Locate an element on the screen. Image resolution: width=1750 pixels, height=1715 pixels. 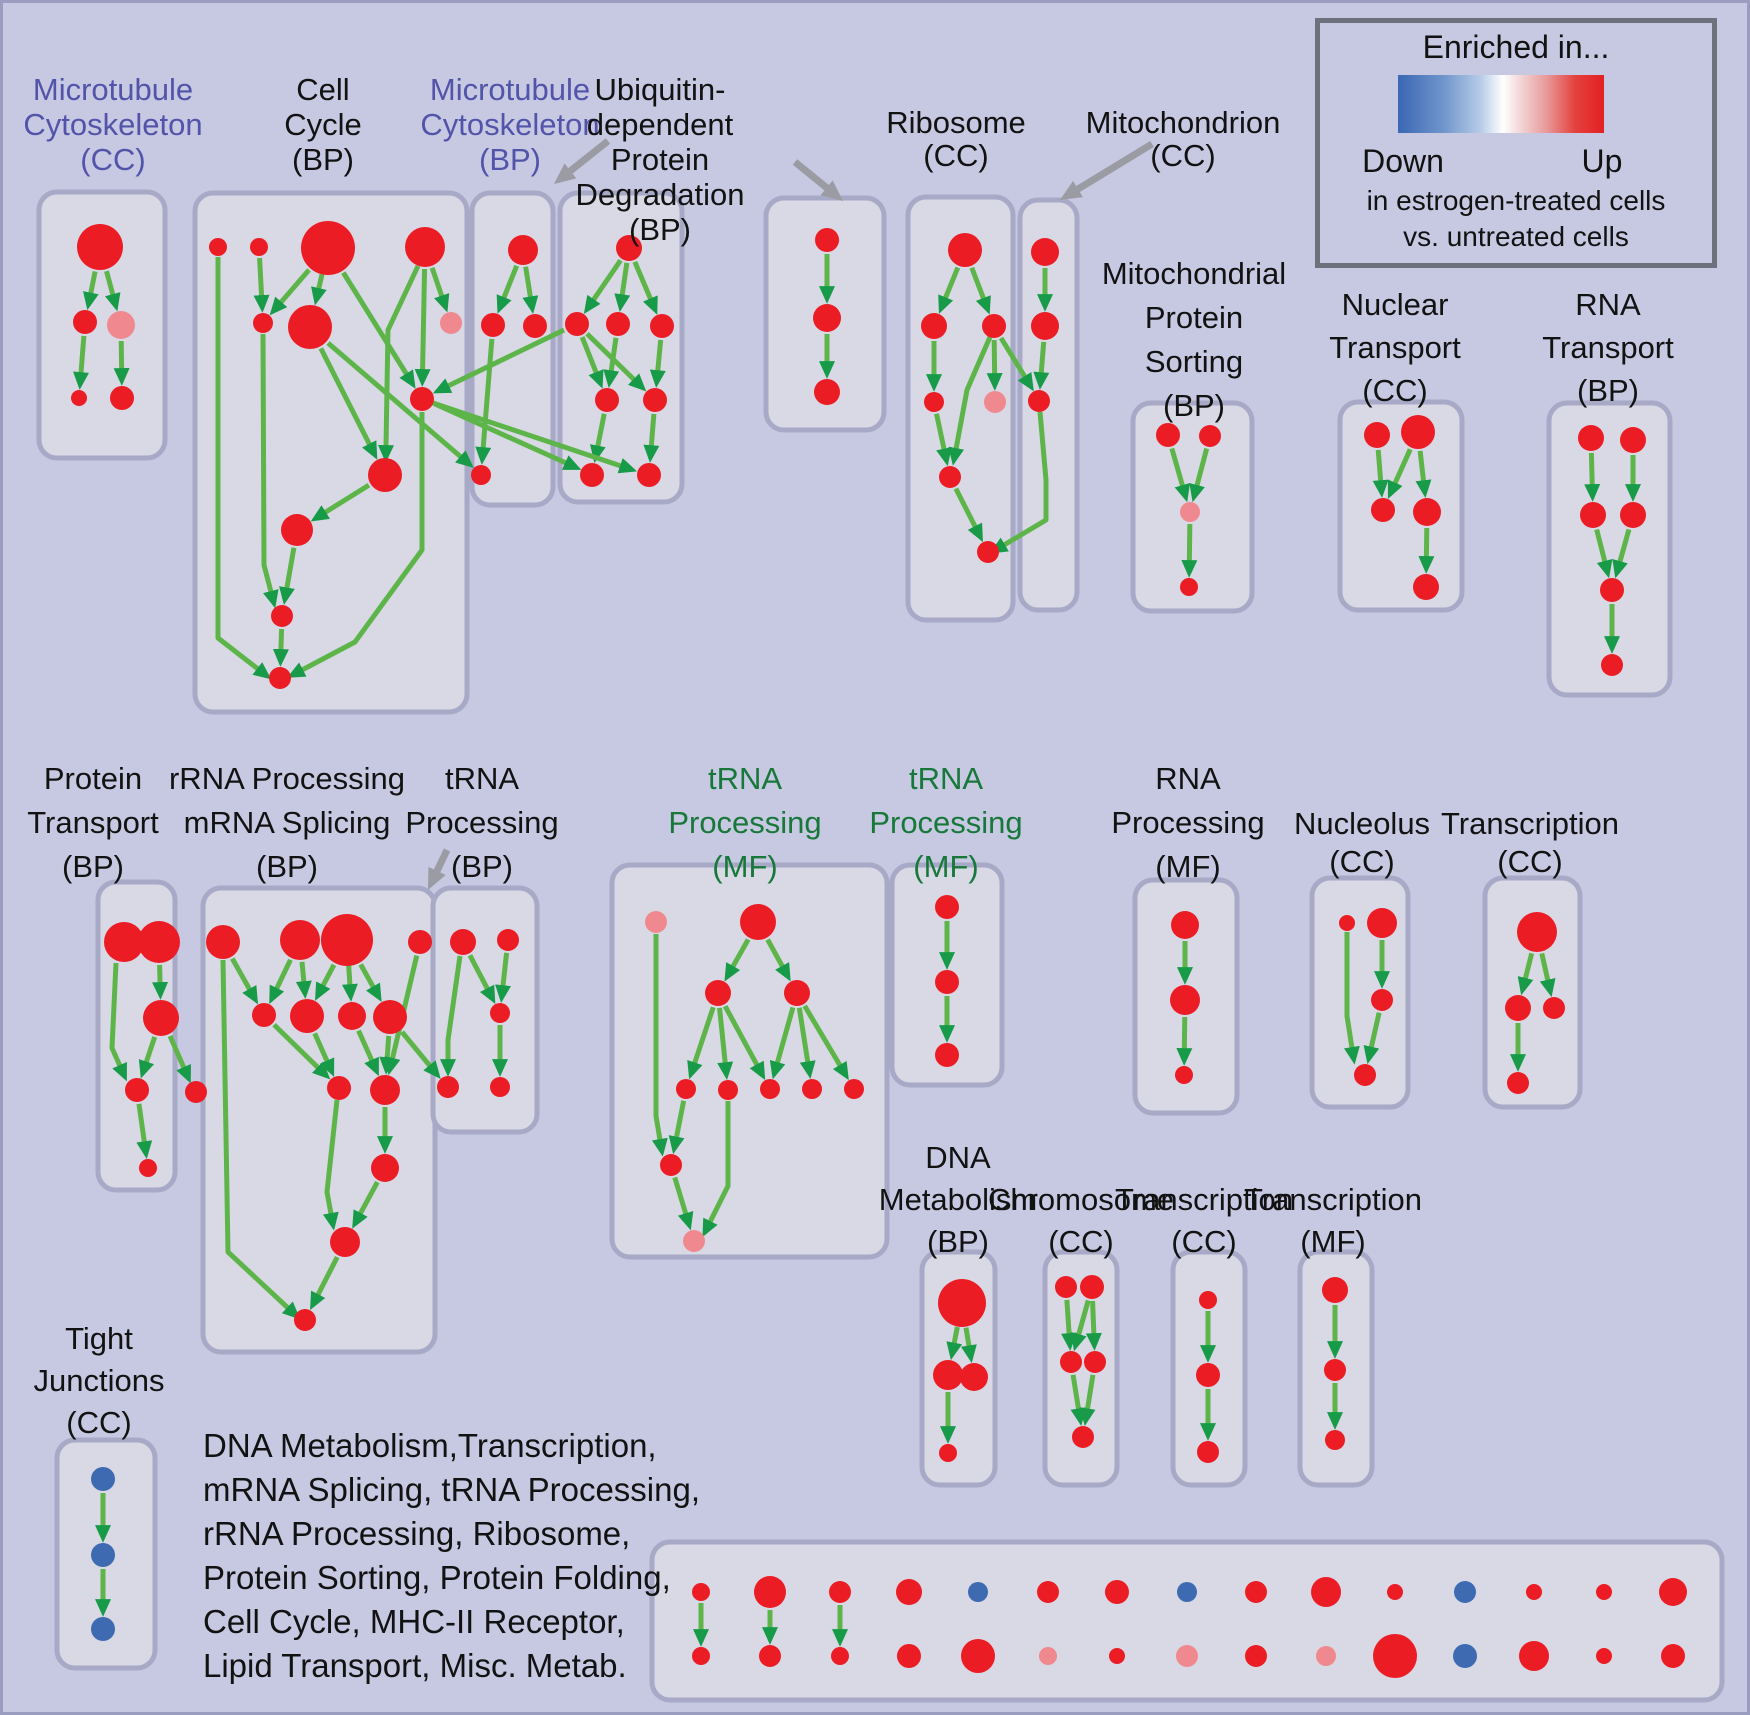
label-line: Cytoskeleton is located at coordinates (510, 124).